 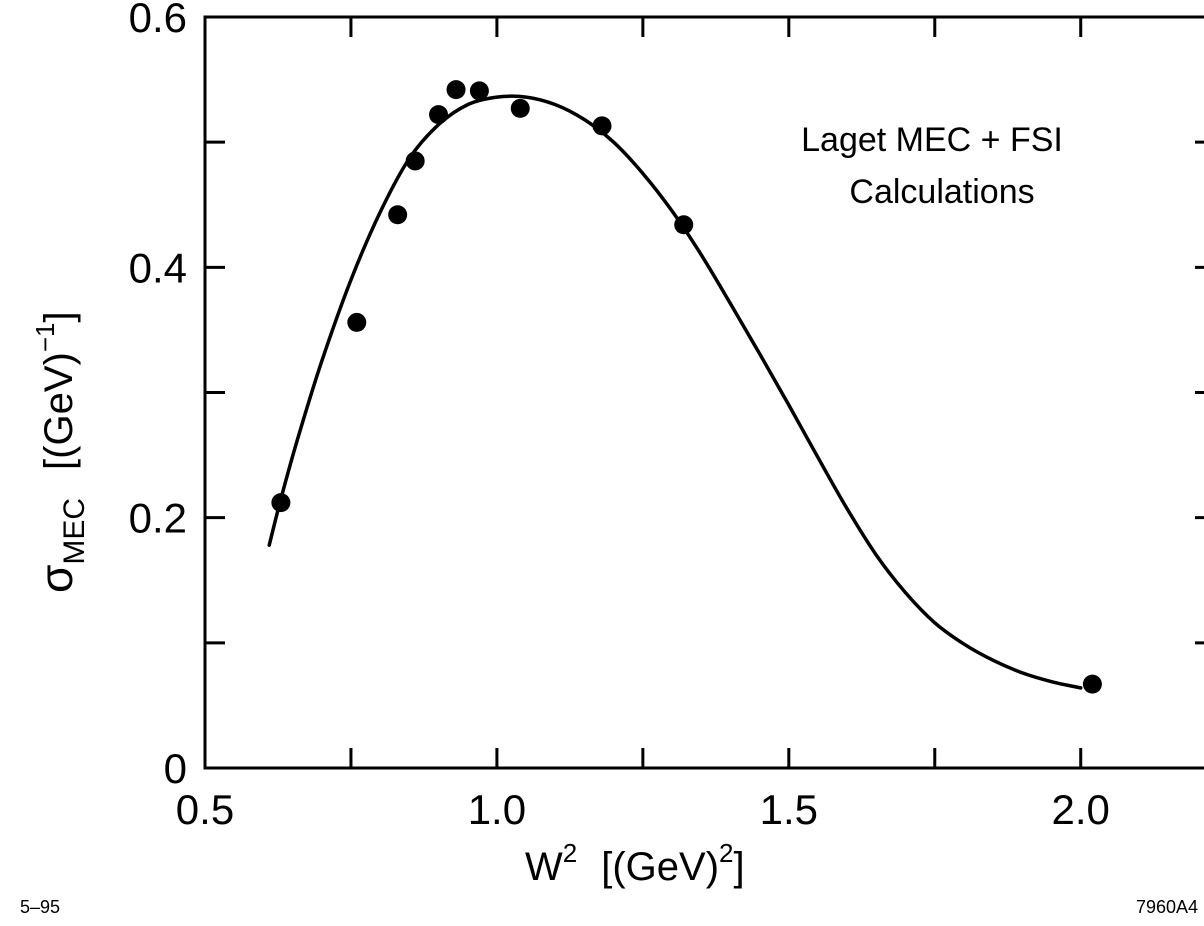 I want to click on x-tick-label-0: 0.5, so click(x=205, y=809).